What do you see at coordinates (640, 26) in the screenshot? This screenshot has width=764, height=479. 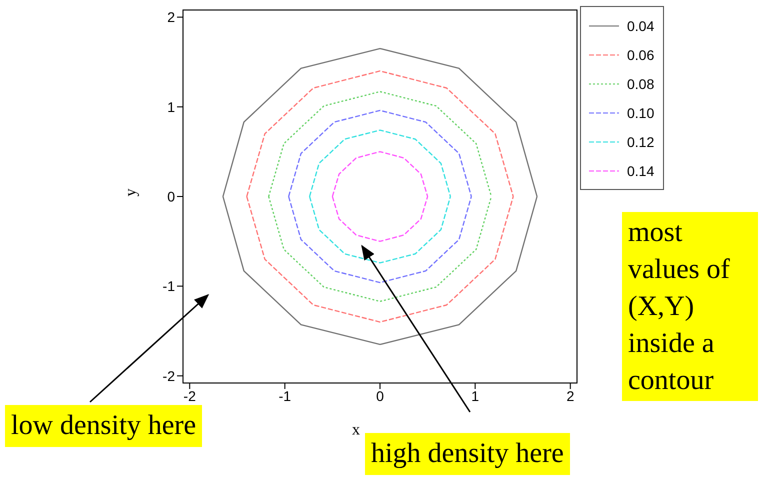 I see `legend-label: 0.04` at bounding box center [640, 26].